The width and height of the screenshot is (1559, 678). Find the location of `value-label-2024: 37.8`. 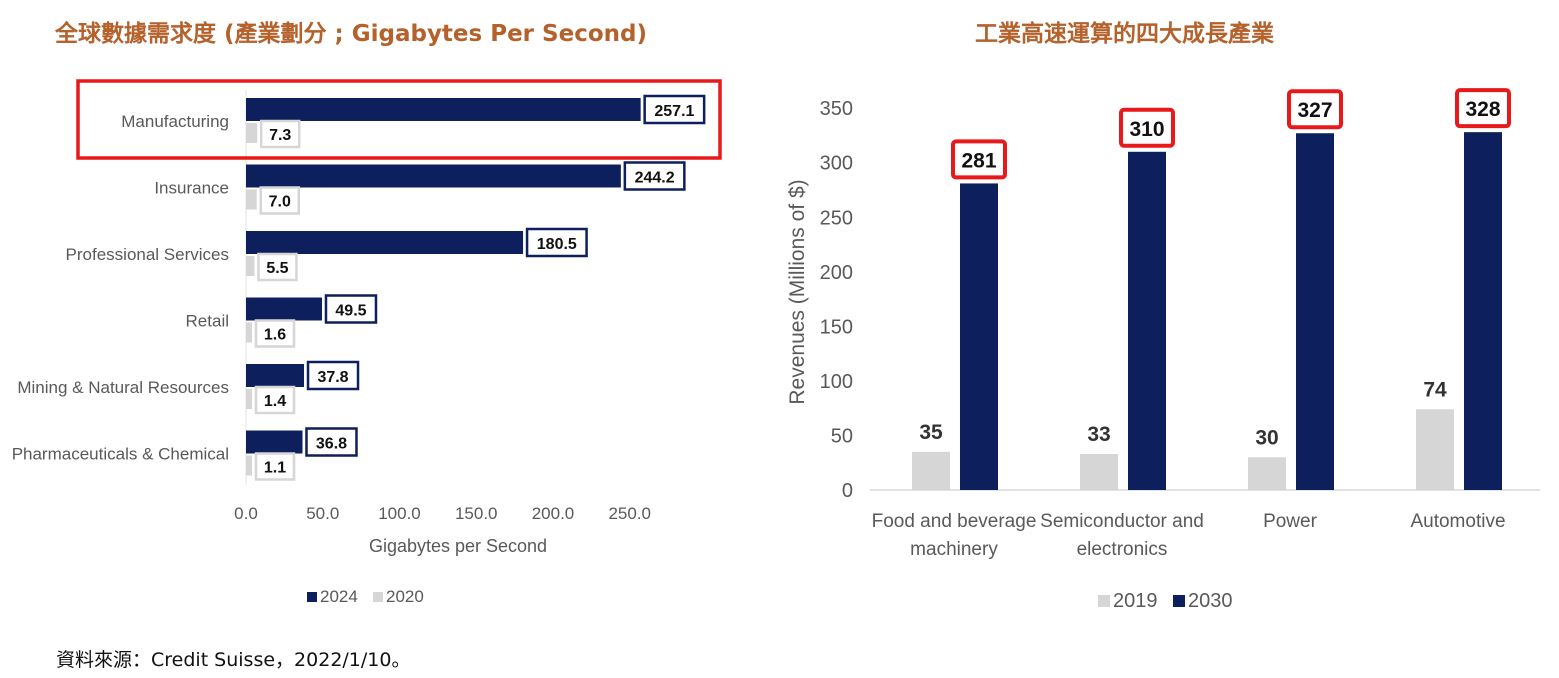

value-label-2024: 37.8 is located at coordinates (332, 377).